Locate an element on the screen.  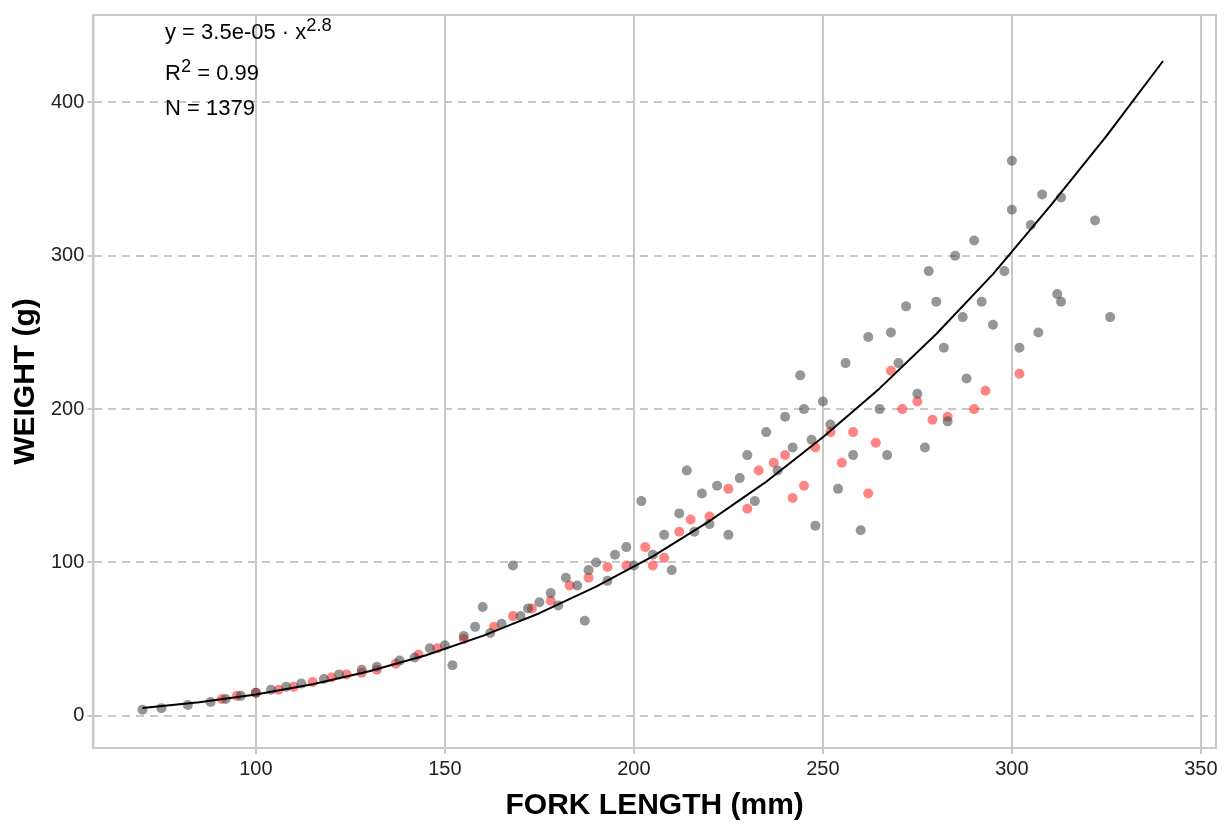
annotation: R$^{2}$ = 0.99 is located at coordinates (212, 71).